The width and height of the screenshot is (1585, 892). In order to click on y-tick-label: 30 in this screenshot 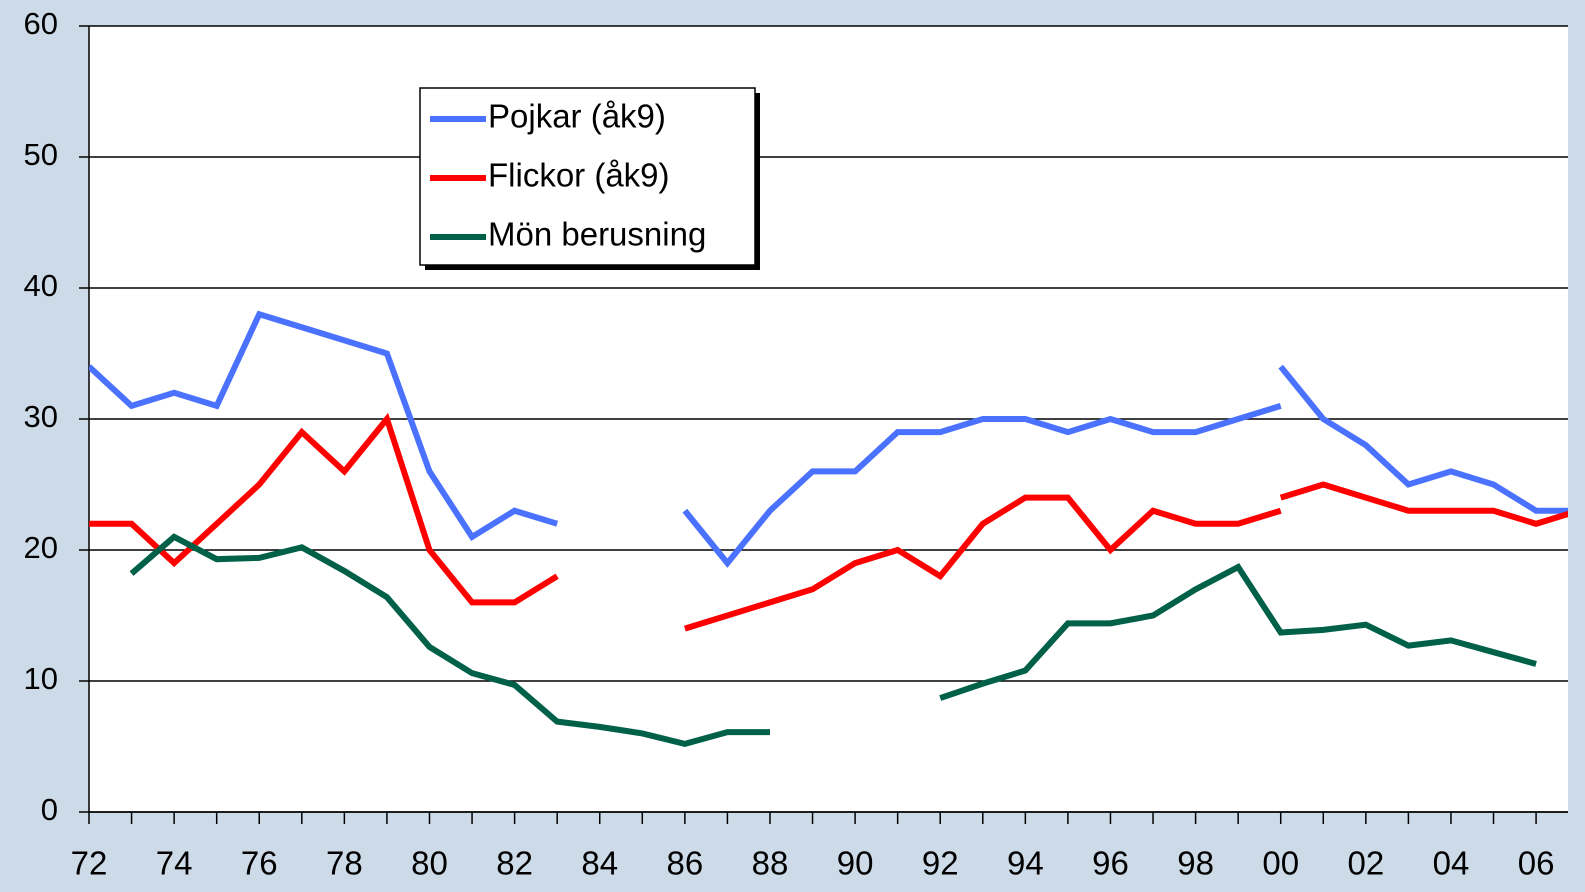, I will do `click(41, 416)`.